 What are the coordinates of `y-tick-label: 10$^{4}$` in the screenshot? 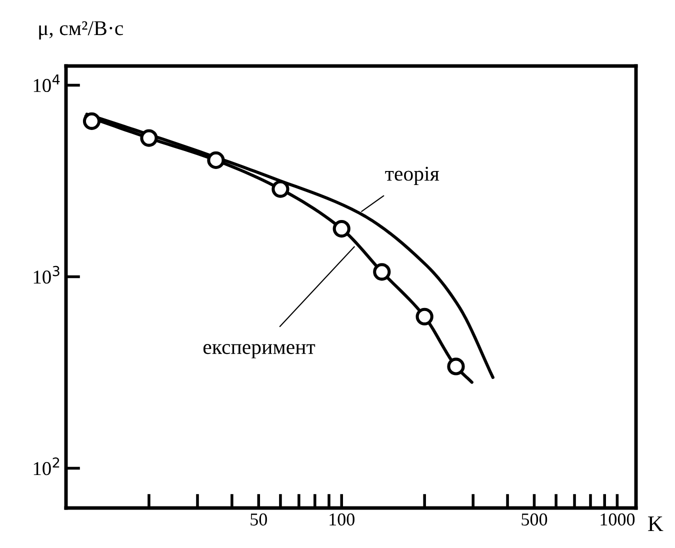 It's located at (47, 83).